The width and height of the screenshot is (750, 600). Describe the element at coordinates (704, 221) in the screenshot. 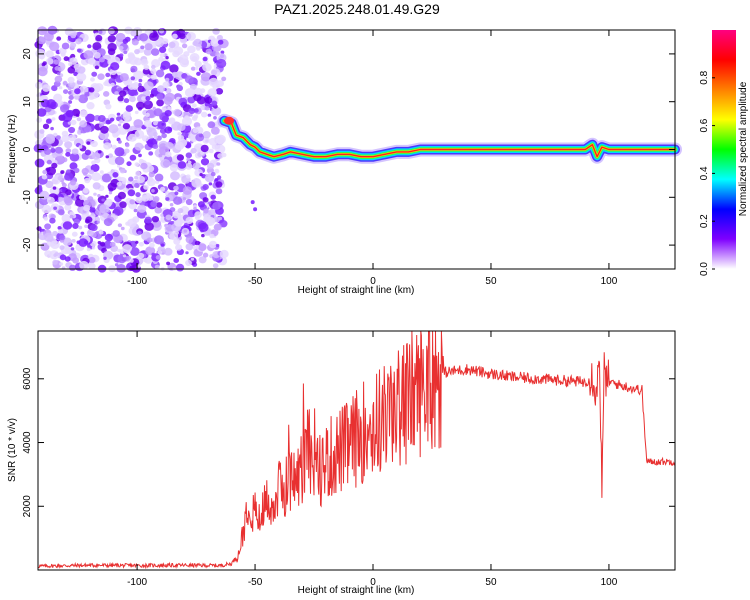

I see `colorbar-tick-label: 0.2` at that location.